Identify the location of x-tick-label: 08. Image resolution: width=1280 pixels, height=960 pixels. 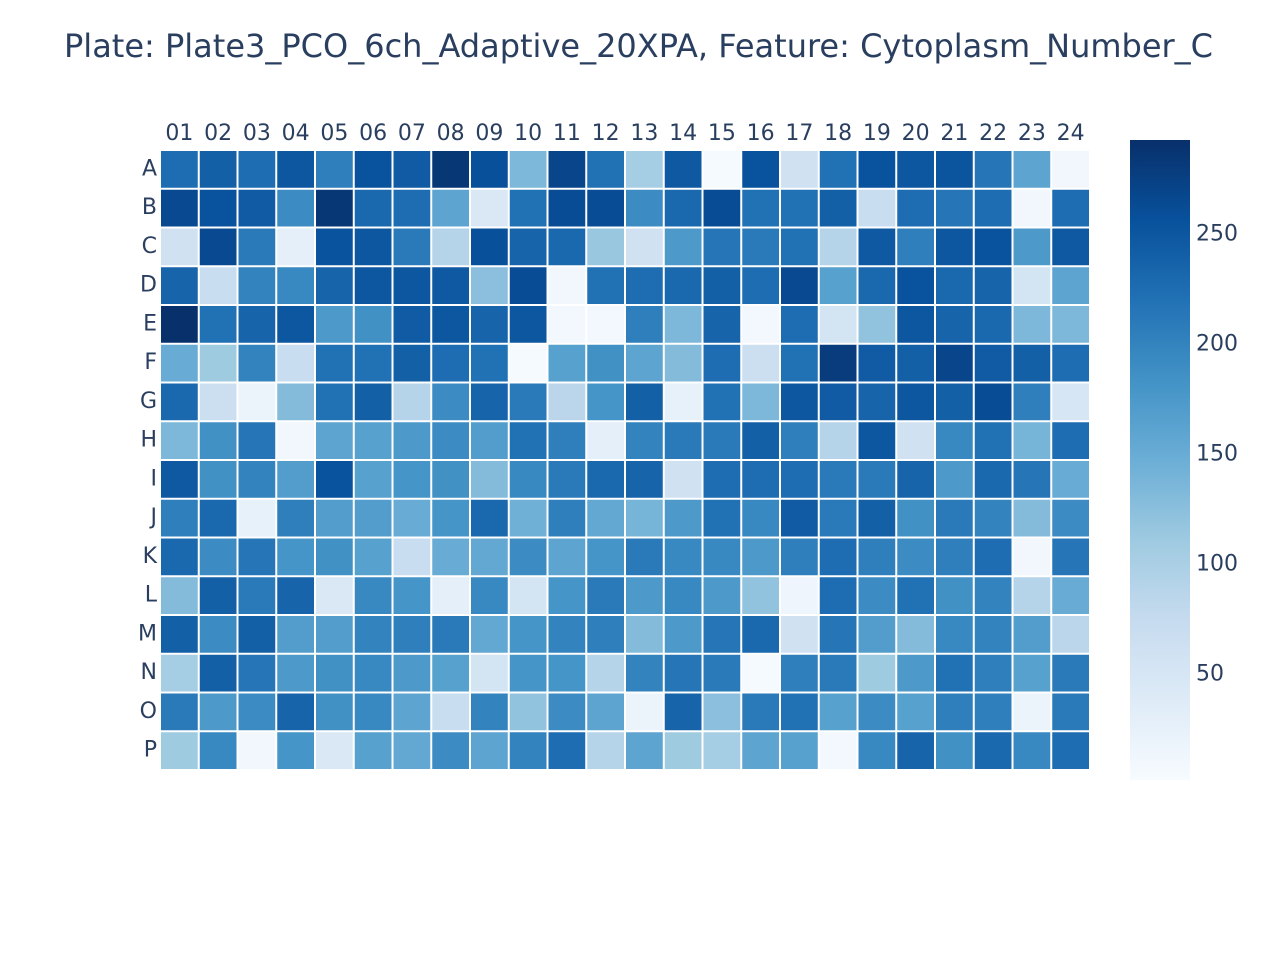
(451, 133).